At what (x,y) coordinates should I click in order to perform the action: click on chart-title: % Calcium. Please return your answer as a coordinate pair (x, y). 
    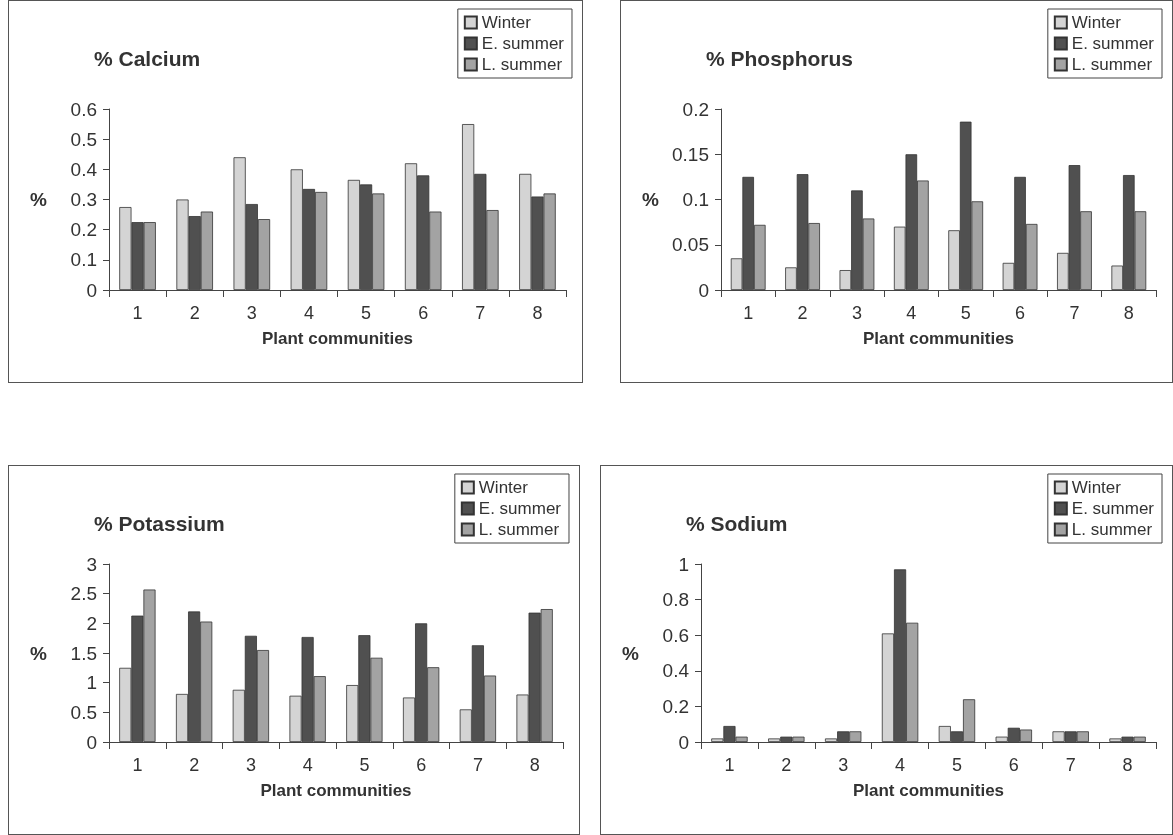
    Looking at the image, I should click on (147, 58).